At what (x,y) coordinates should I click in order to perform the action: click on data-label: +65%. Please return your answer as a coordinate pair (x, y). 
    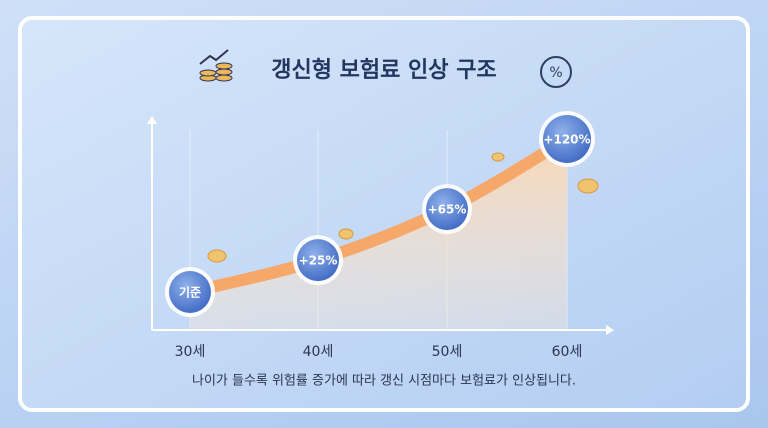
    Looking at the image, I should click on (447, 210).